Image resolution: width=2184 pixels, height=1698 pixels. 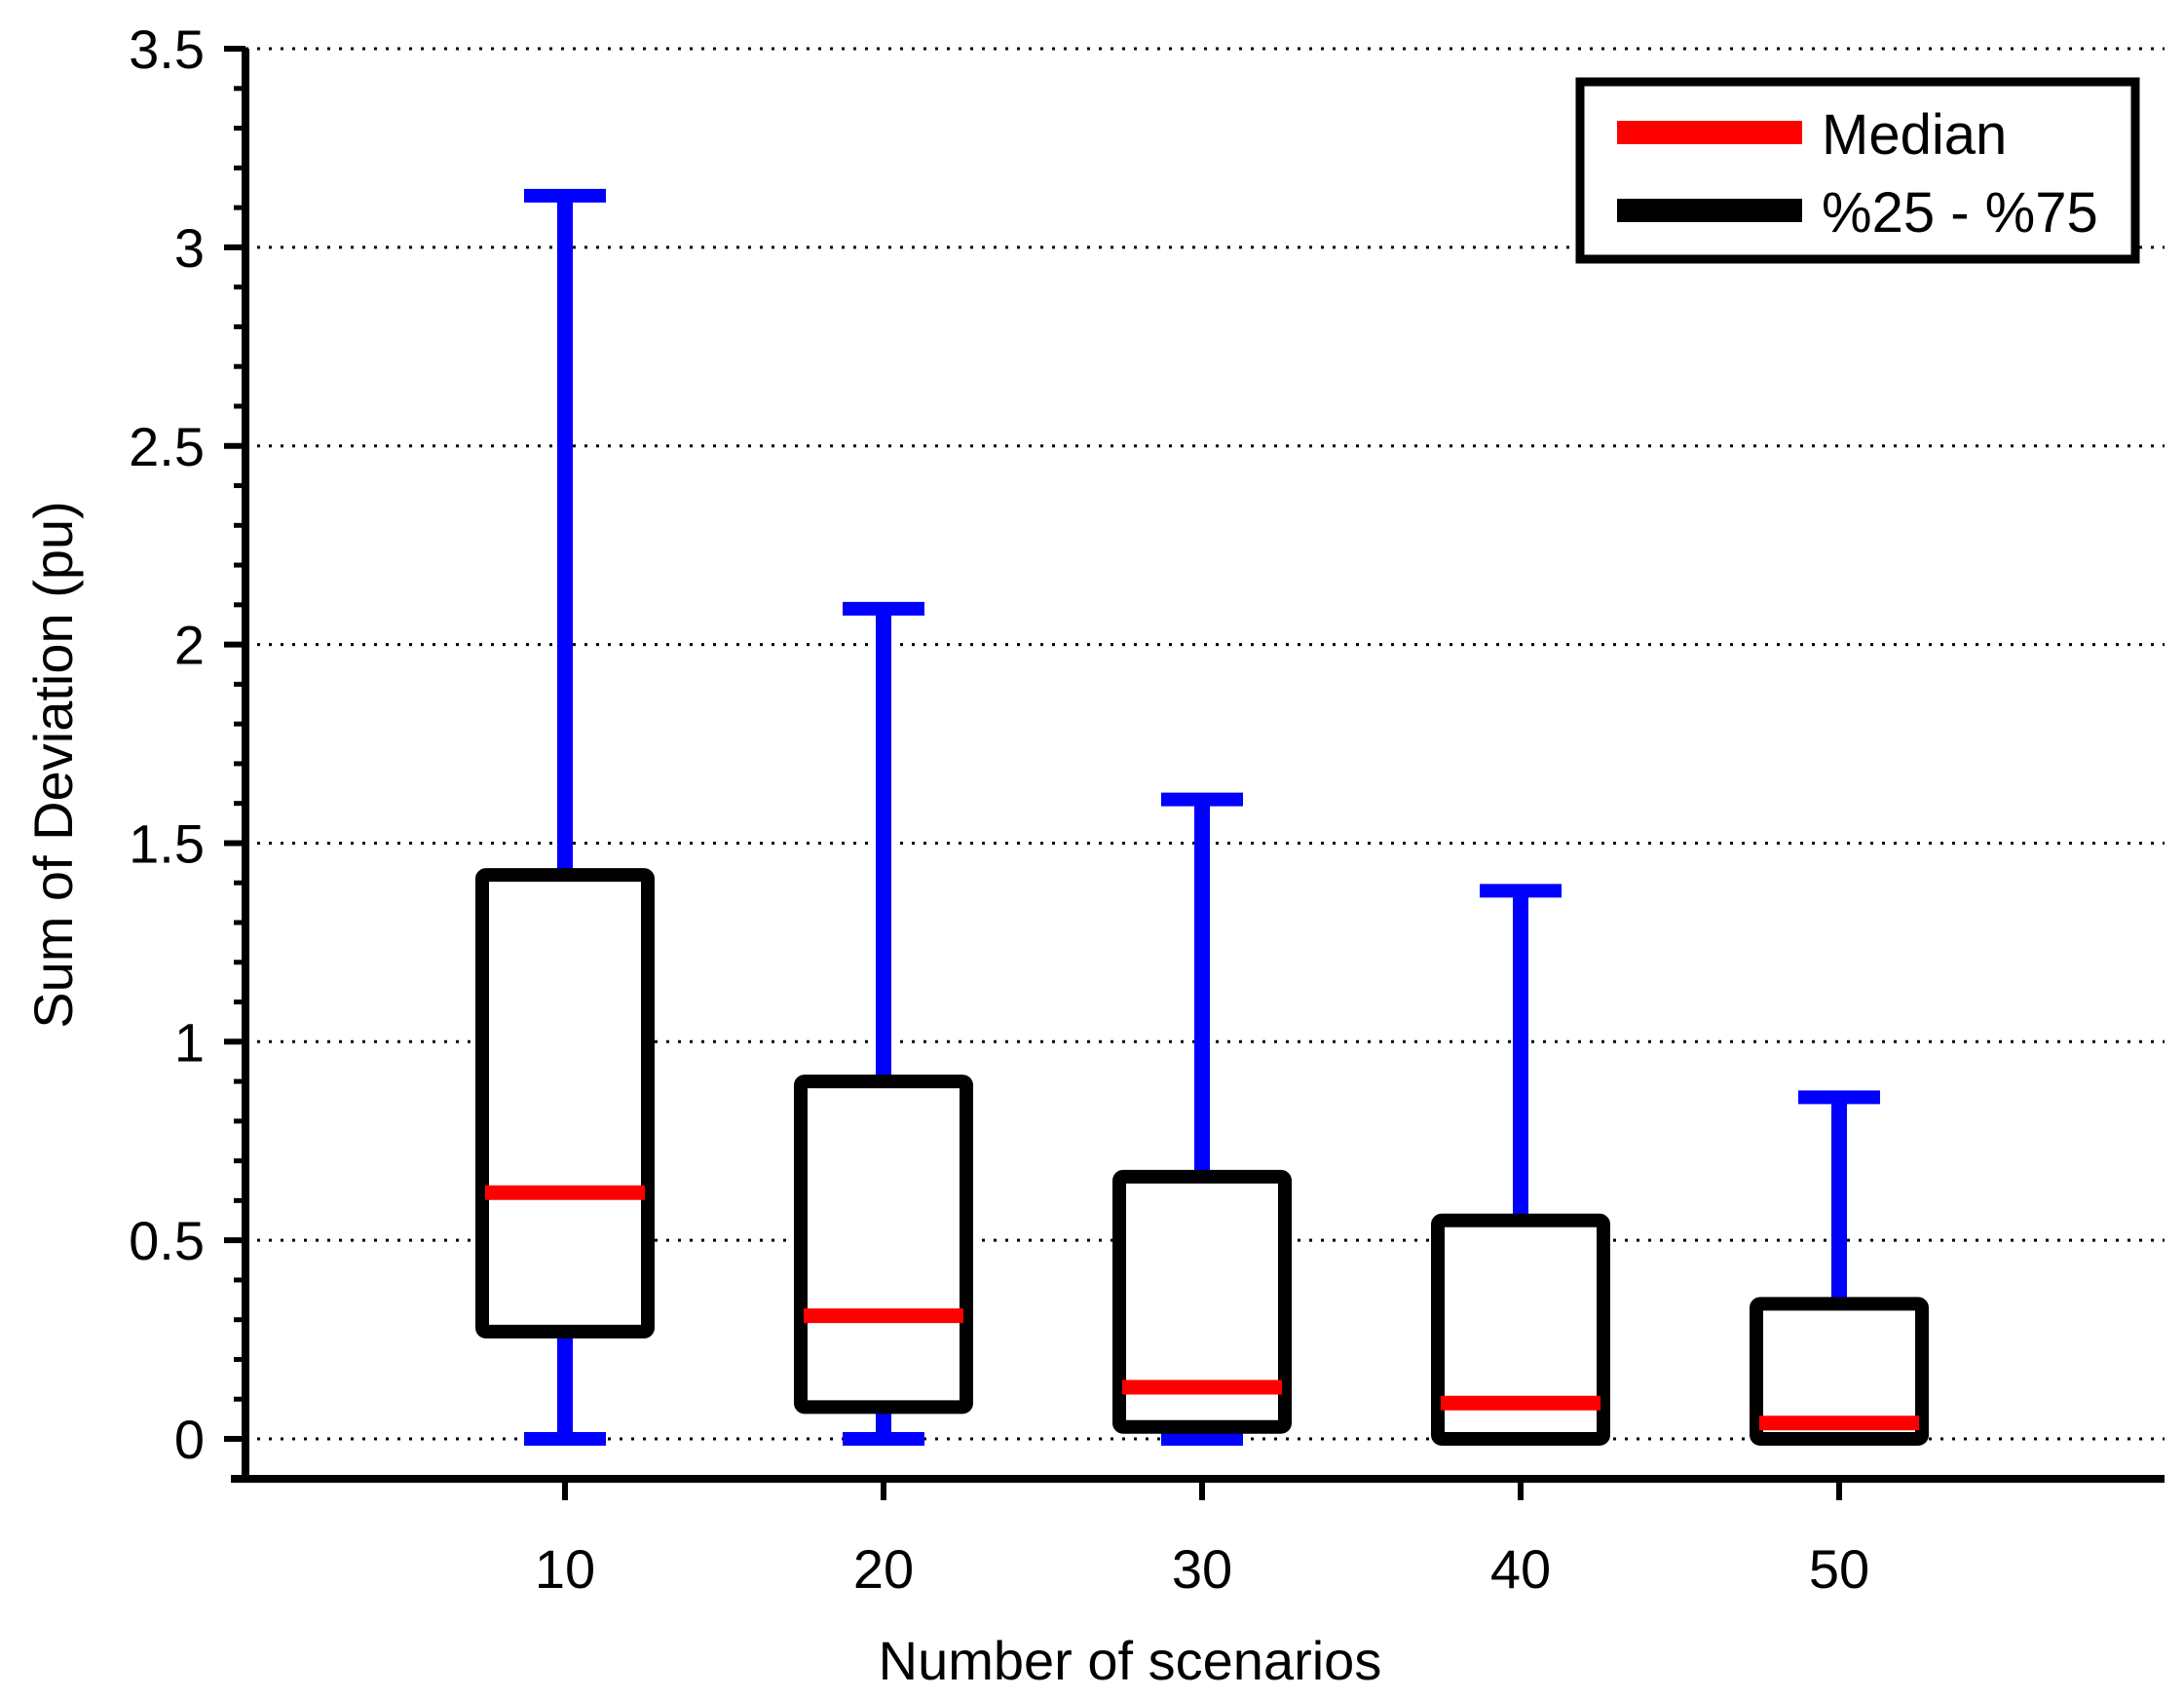 I want to click on y-tick-label-0: 0, so click(x=189, y=1439).